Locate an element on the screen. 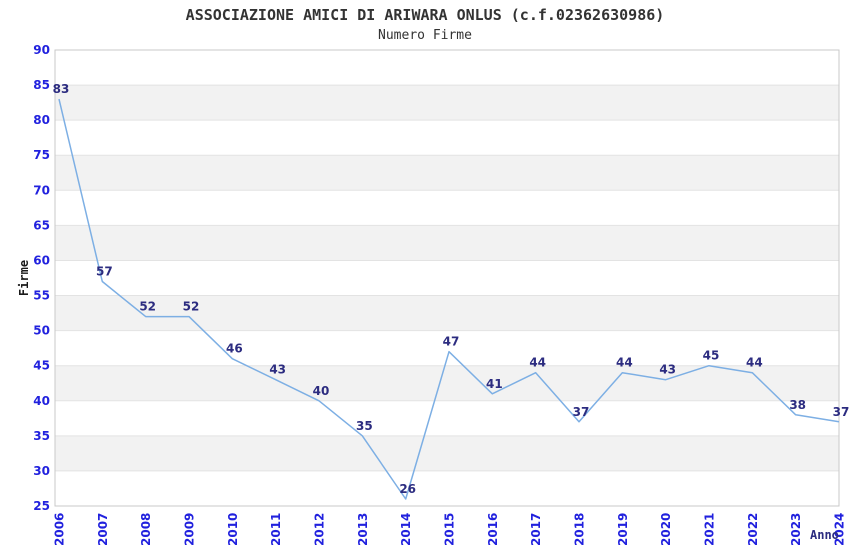 The image size is (850, 550). x-tick-label: 2016 is located at coordinates (493, 529).